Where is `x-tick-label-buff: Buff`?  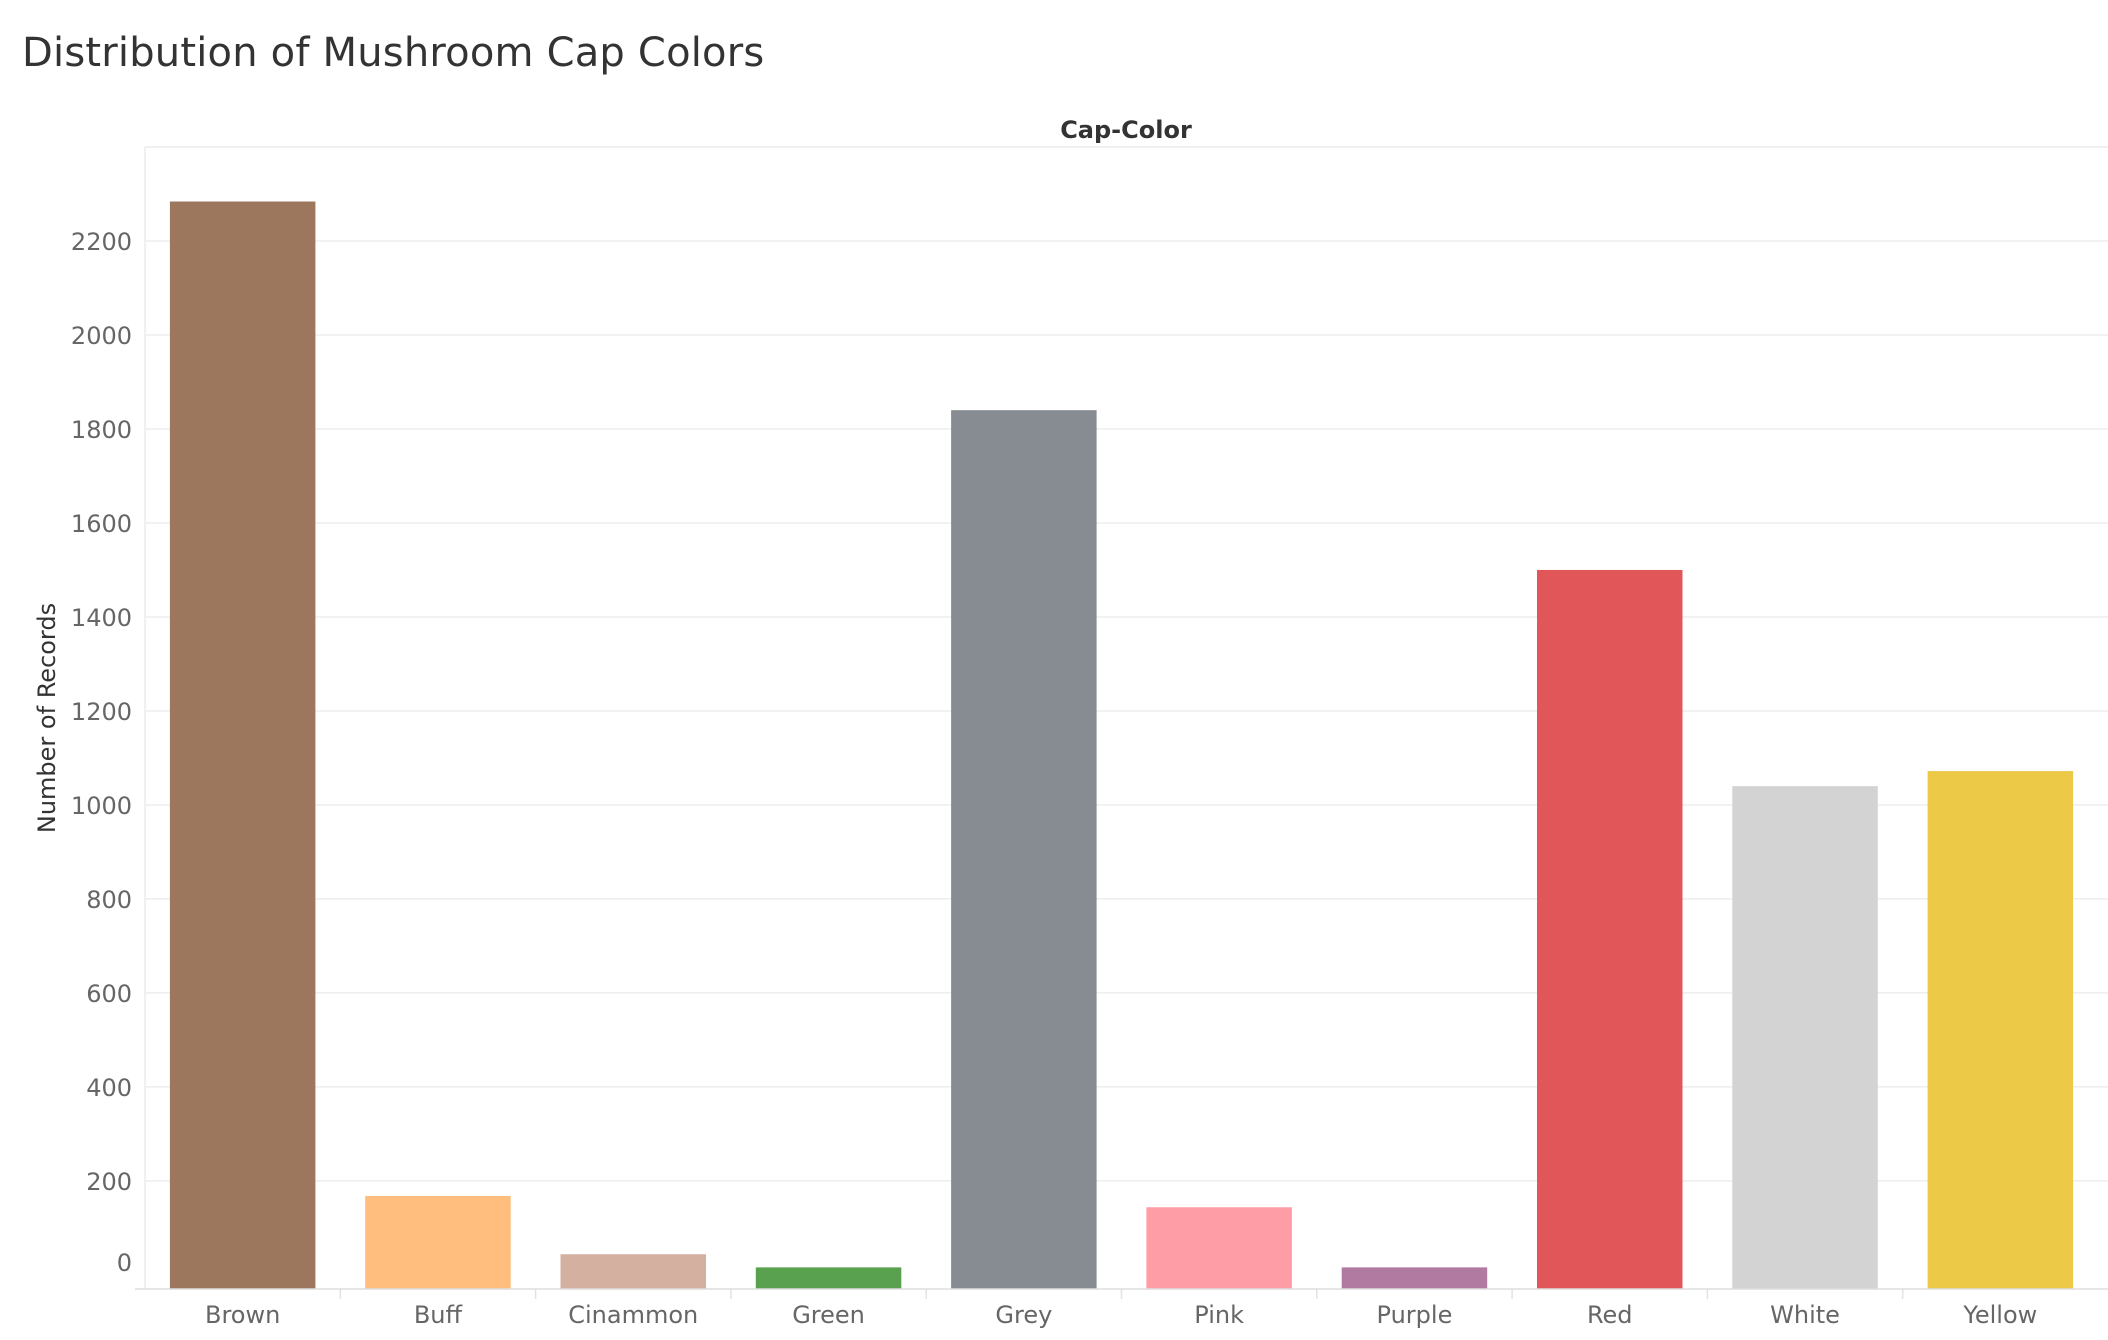 x-tick-label-buff: Buff is located at coordinates (438, 1315).